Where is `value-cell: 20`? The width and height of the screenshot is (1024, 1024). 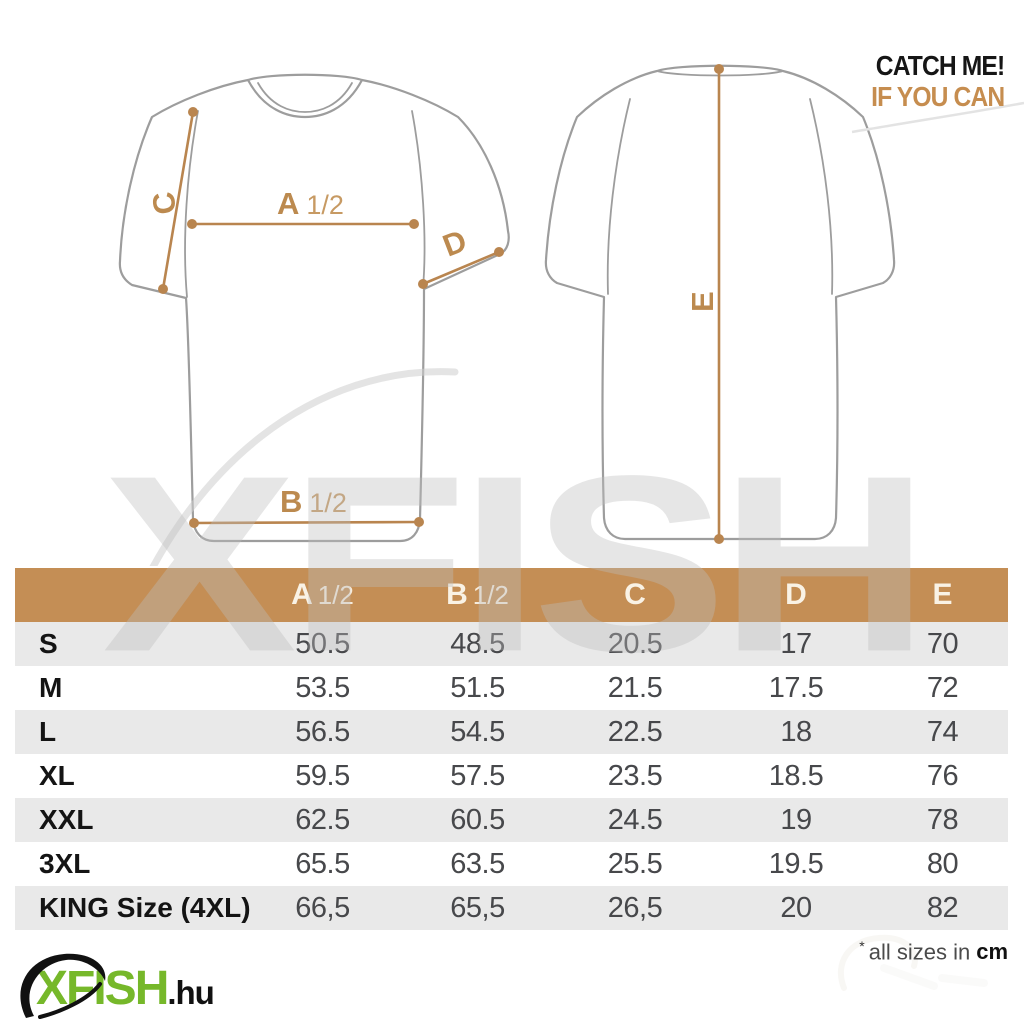 value-cell: 20 is located at coordinates (796, 907).